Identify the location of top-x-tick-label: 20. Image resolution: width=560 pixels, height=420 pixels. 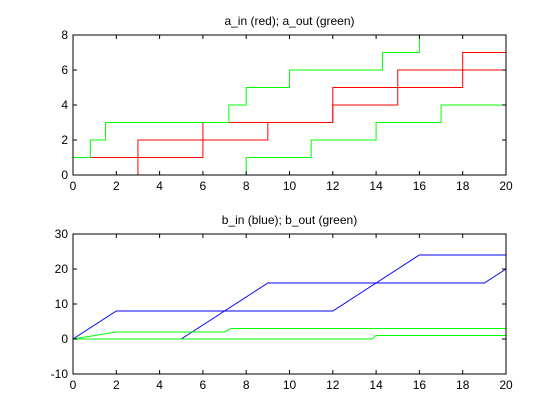
(506, 186).